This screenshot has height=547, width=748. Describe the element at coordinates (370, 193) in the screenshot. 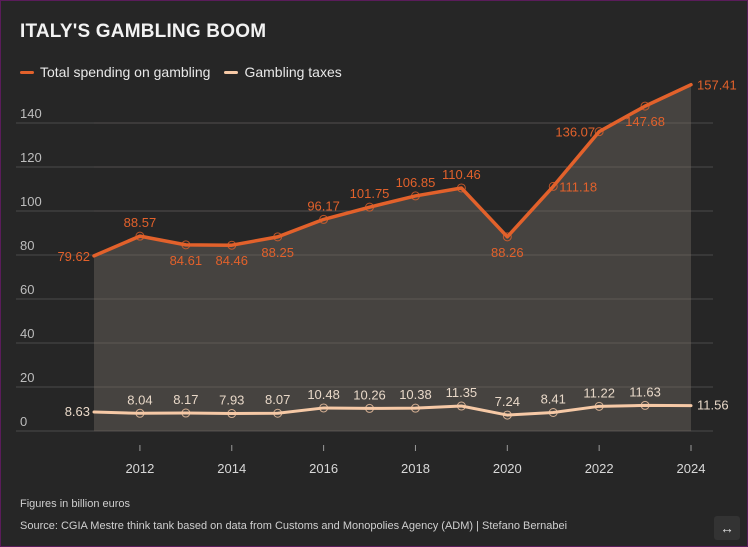

I see `spending-label-2017: 101.75` at that location.